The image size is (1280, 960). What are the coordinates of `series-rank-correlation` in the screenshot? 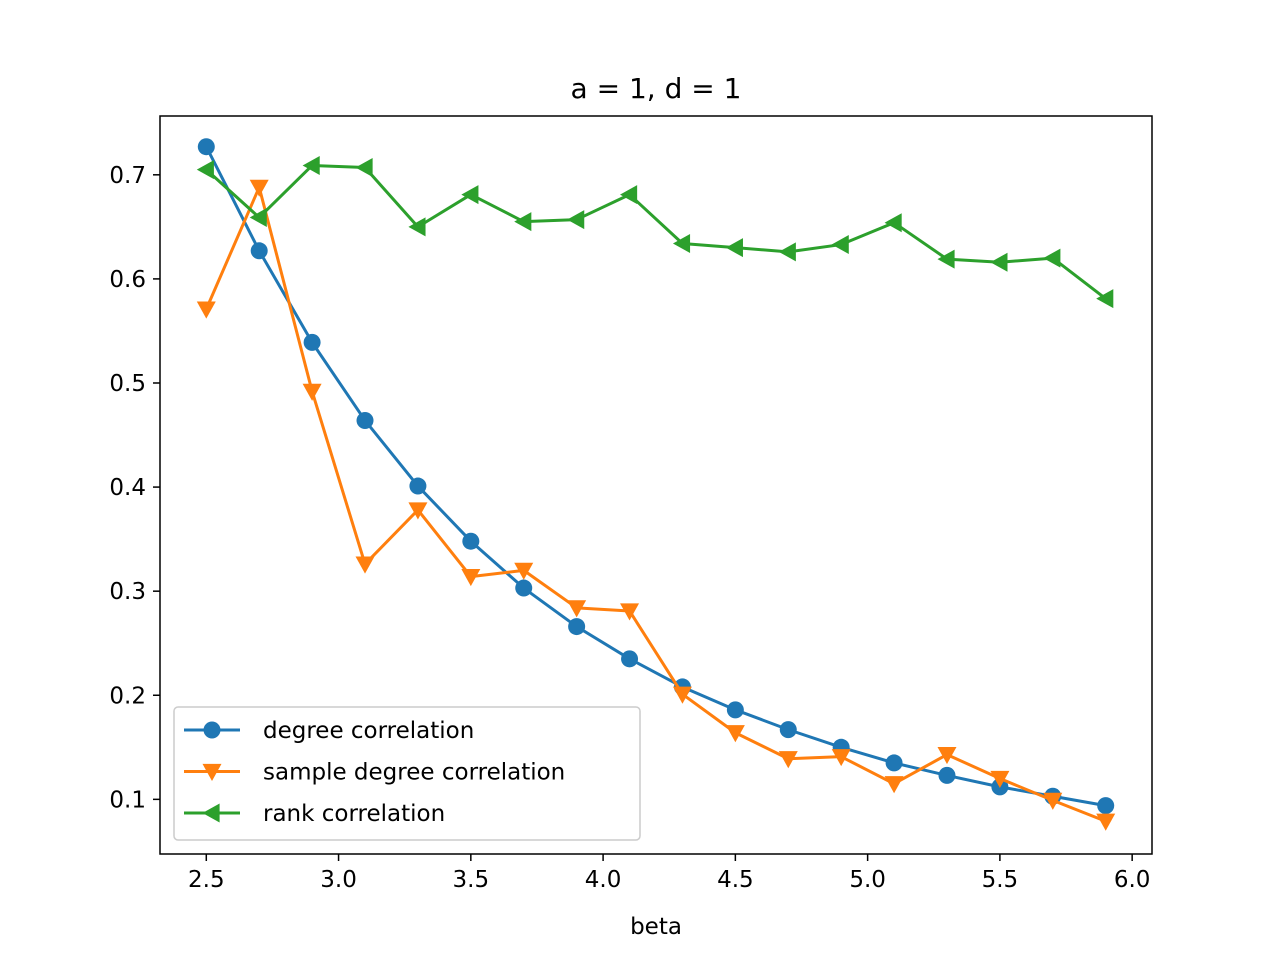 It's located at (655, 232).